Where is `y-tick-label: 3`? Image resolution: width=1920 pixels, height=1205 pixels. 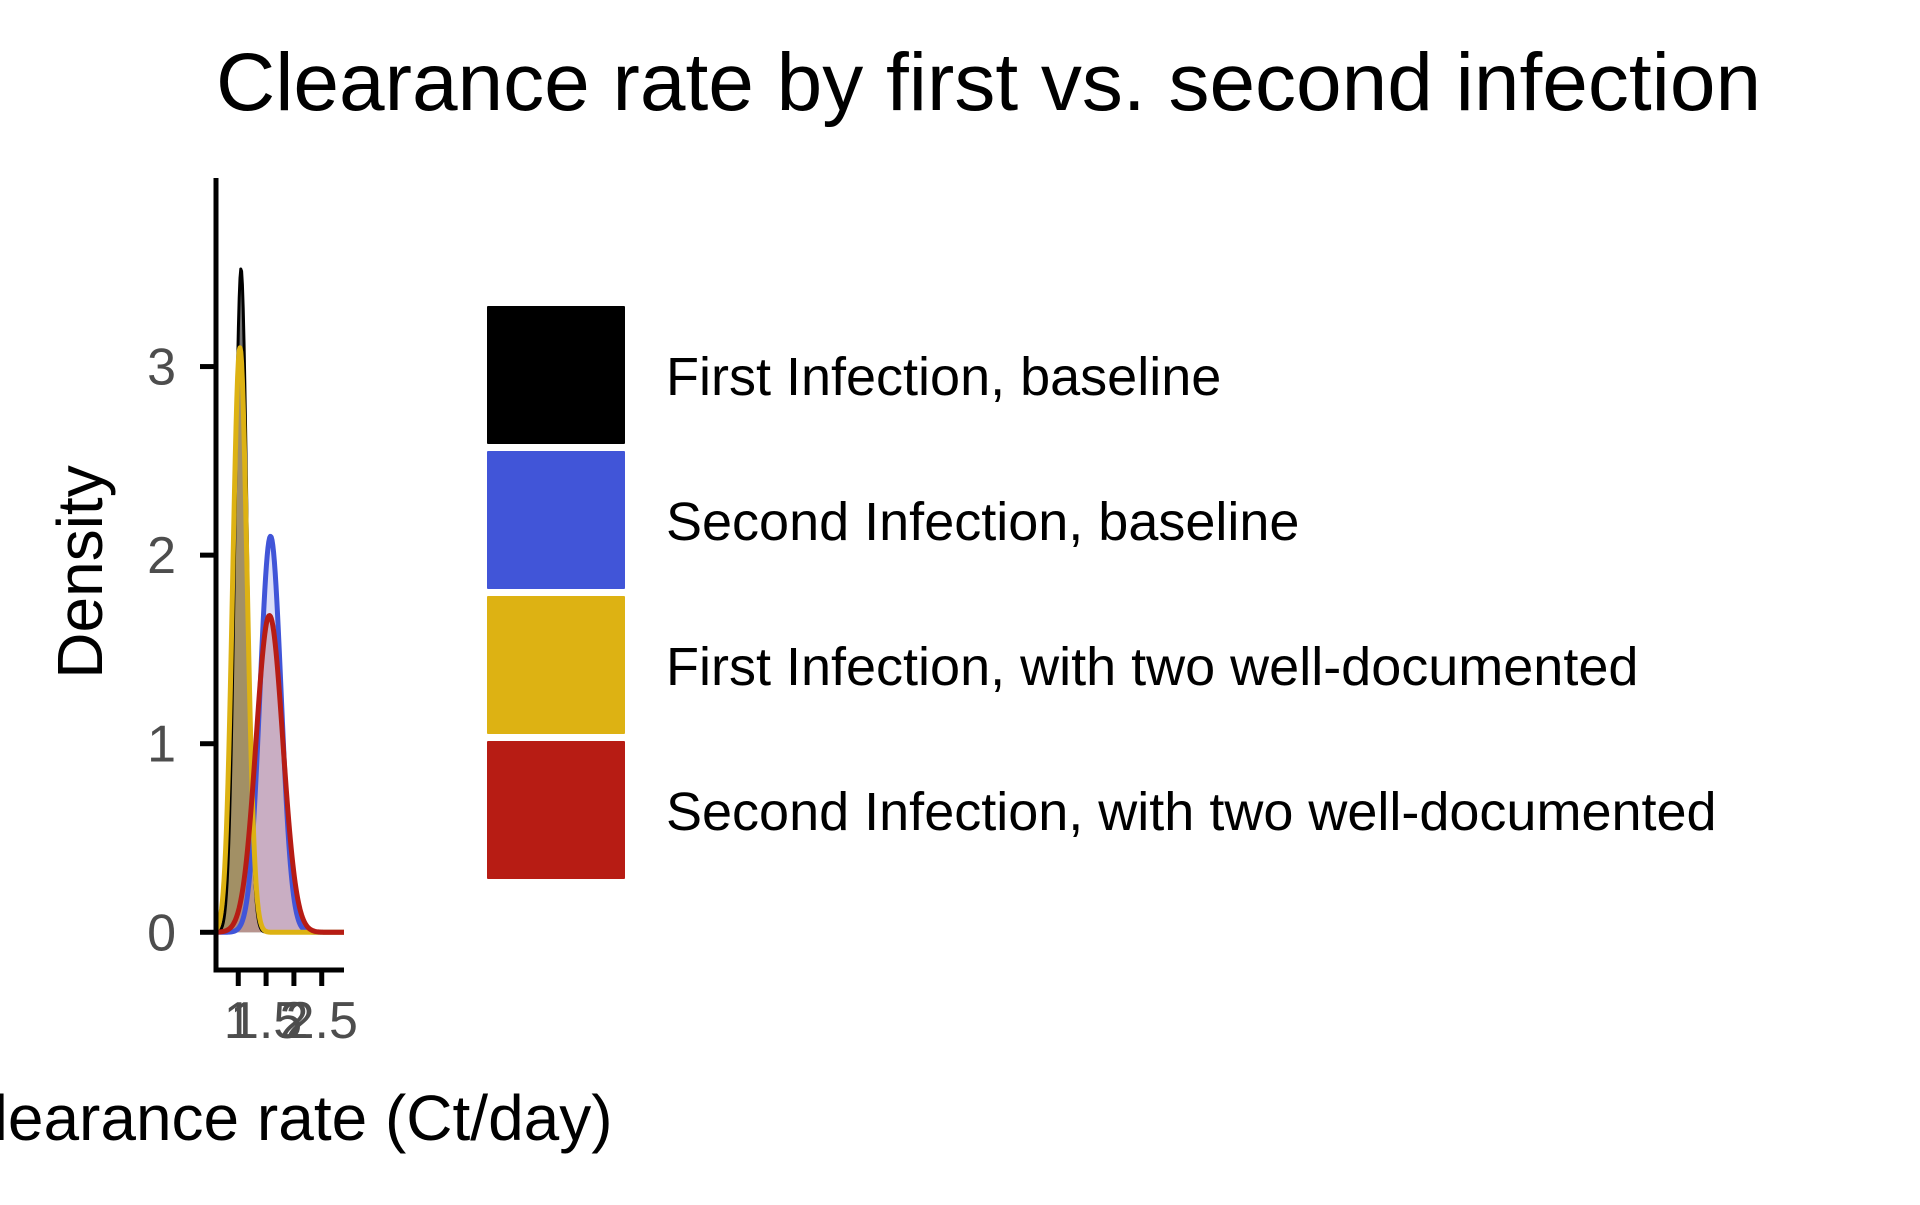 y-tick-label: 3 is located at coordinates (161, 368).